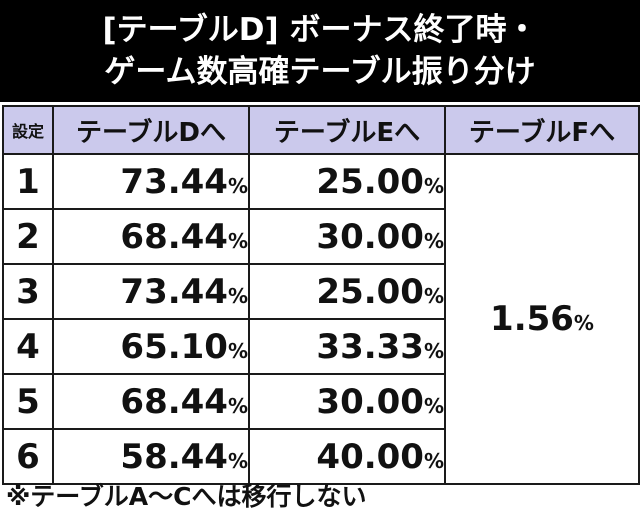  What do you see at coordinates (320, 72) in the screenshot?
I see `title-line-2: ゲーム数高確テーブル振り分け` at bounding box center [320, 72].